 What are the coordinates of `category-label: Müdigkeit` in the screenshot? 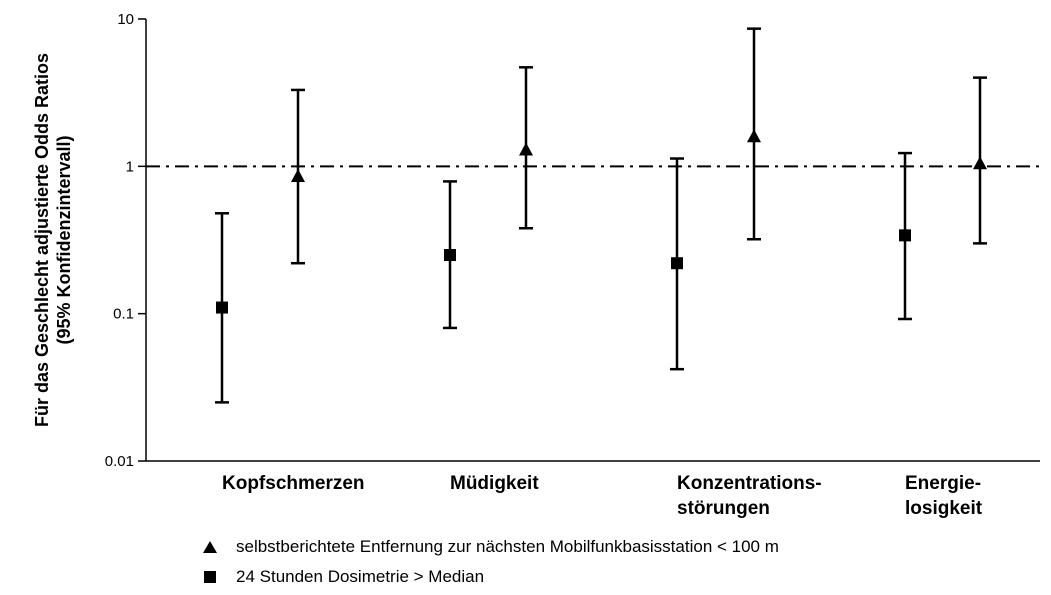 It's located at (494, 483).